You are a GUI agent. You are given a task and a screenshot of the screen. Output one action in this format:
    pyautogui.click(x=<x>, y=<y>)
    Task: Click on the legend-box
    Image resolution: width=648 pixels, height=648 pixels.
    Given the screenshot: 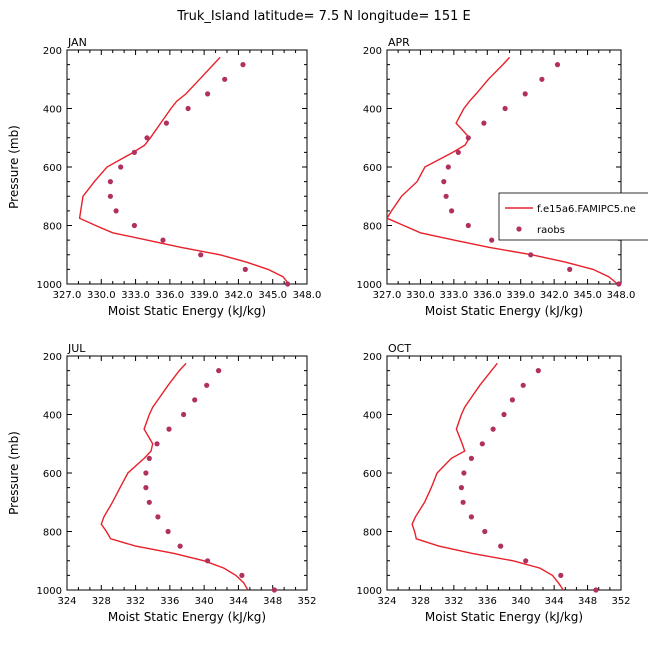 What is the action you would take?
    pyautogui.click(x=573, y=216)
    